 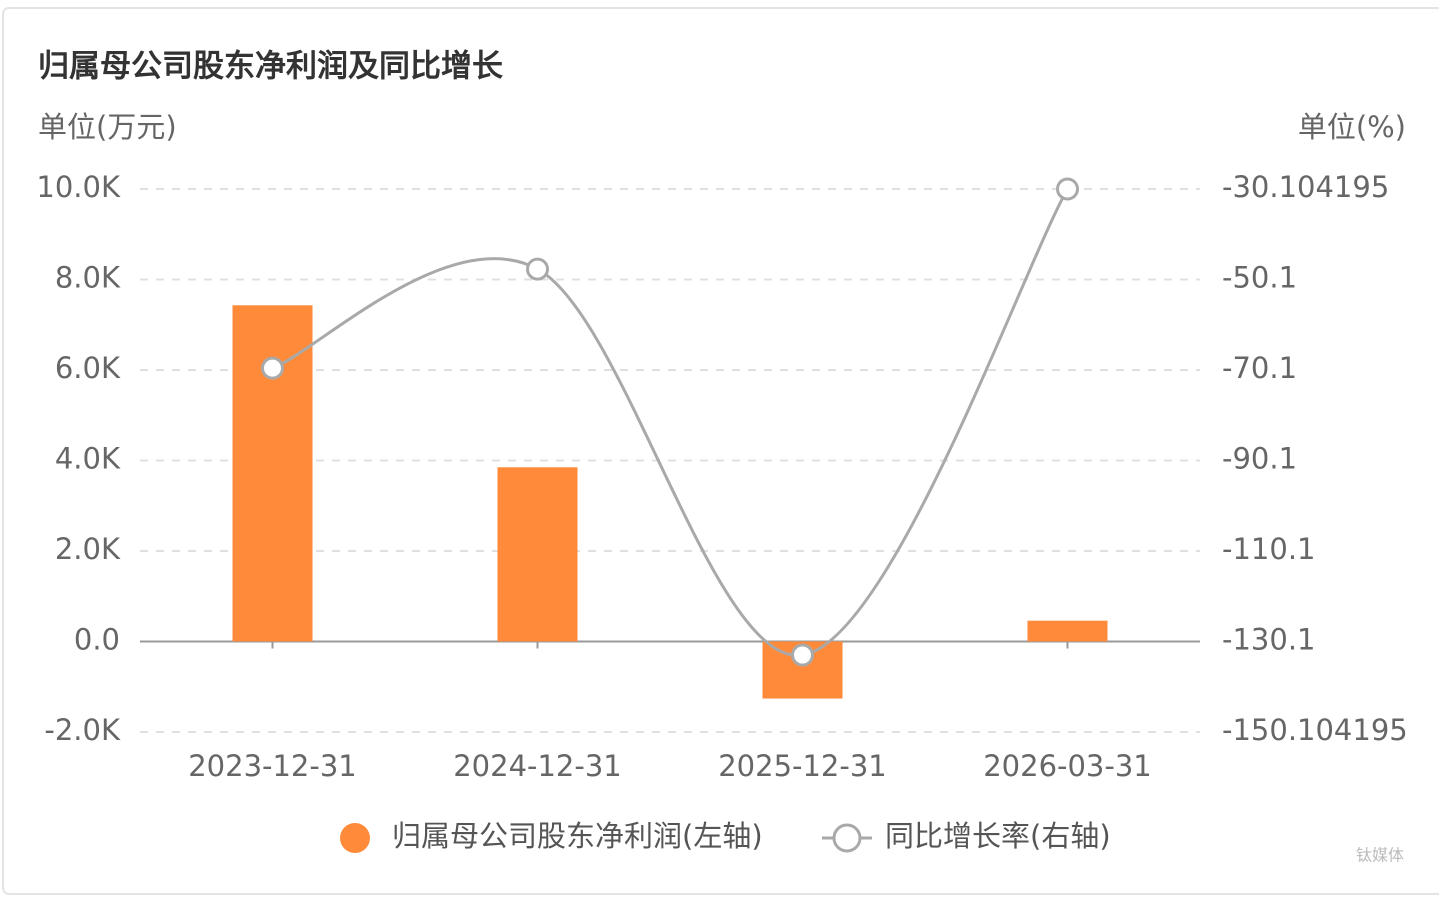 What do you see at coordinates (97, 640) in the screenshot?
I see `y-tick-label: 0.0` at bounding box center [97, 640].